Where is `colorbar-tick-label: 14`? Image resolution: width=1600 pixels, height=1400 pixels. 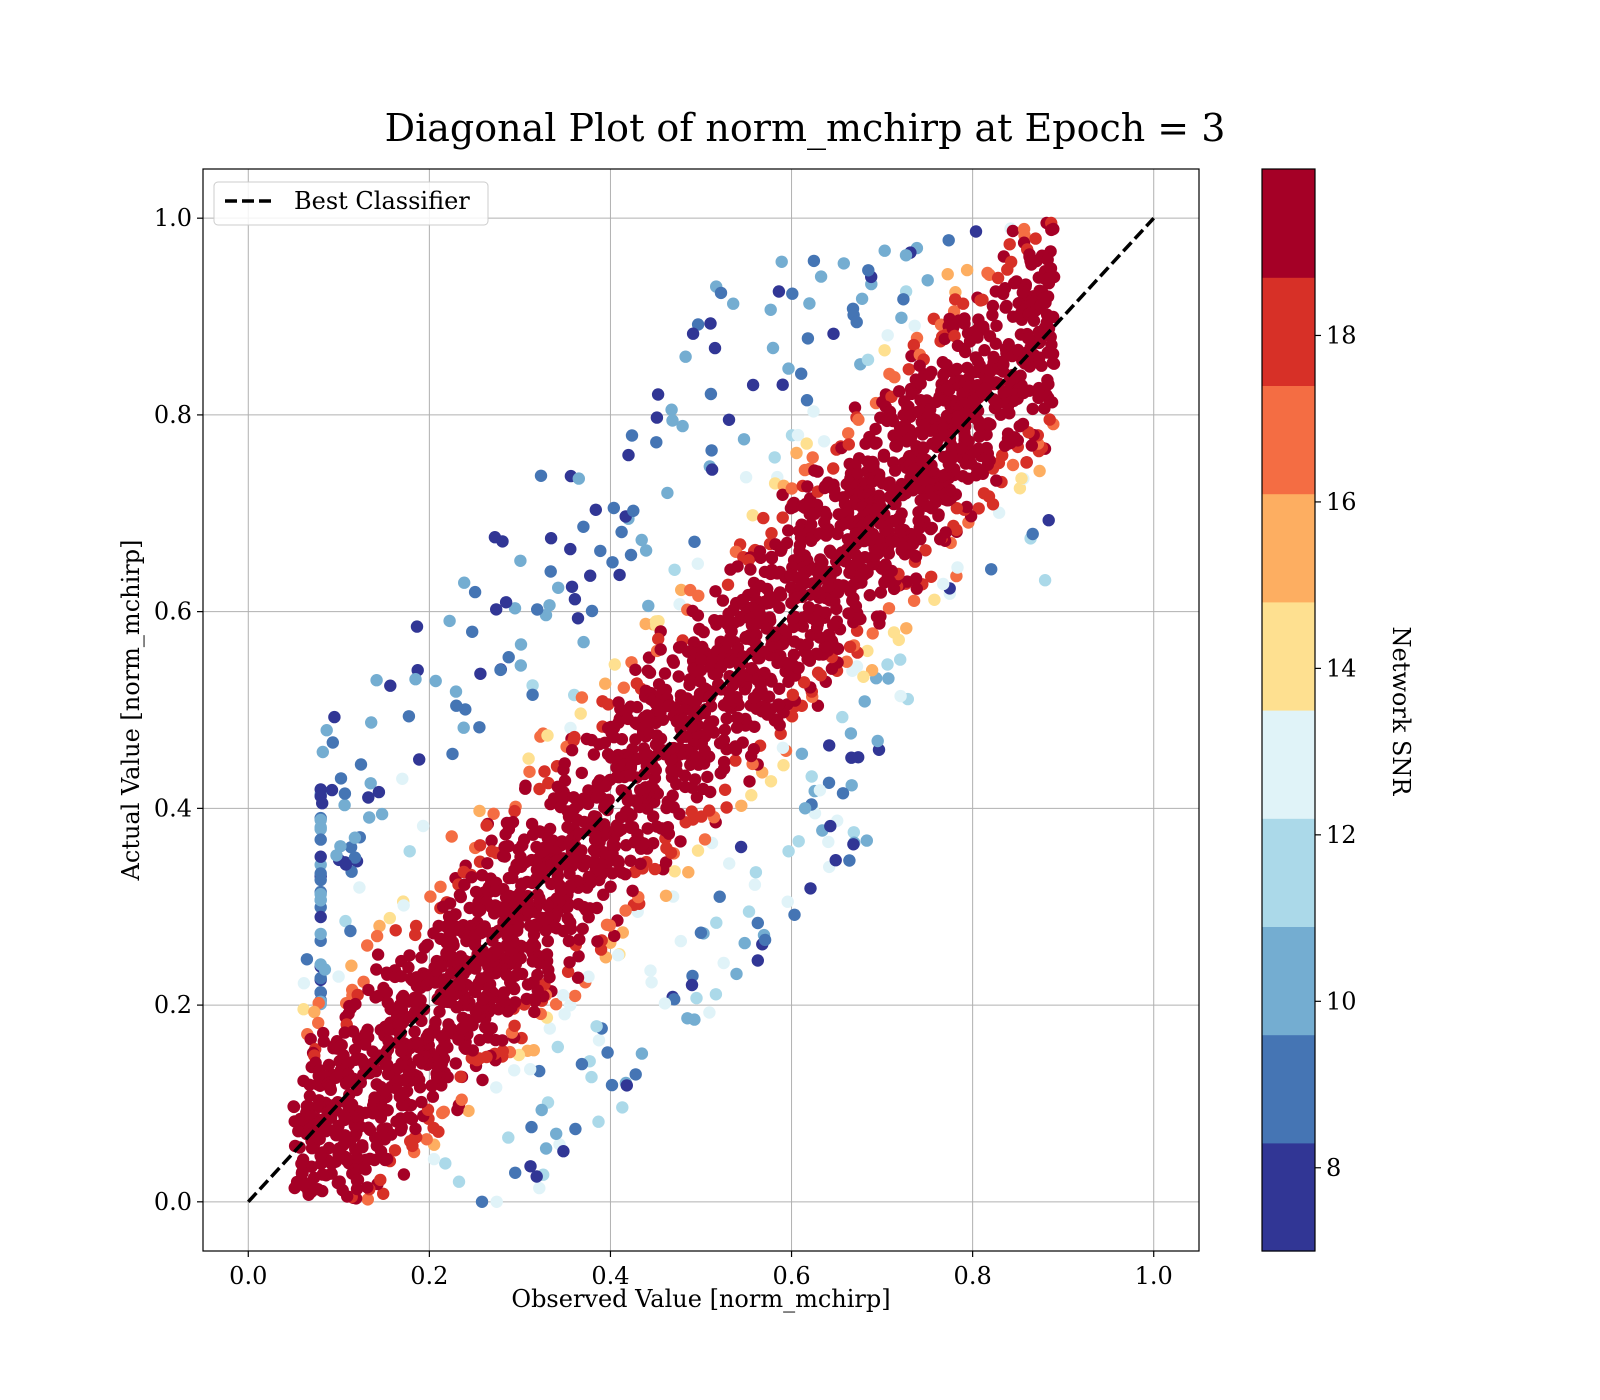 colorbar-tick-label: 14 is located at coordinates (1341, 668).